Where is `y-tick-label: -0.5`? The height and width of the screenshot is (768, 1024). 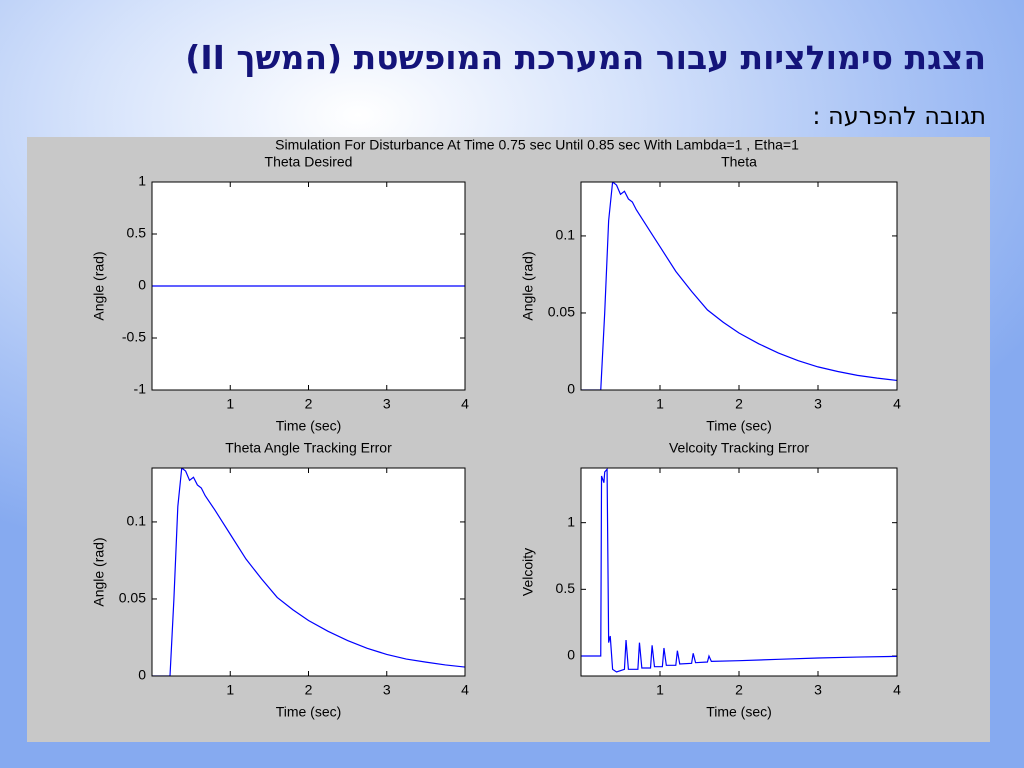 y-tick-label: -0.5 is located at coordinates (134, 337).